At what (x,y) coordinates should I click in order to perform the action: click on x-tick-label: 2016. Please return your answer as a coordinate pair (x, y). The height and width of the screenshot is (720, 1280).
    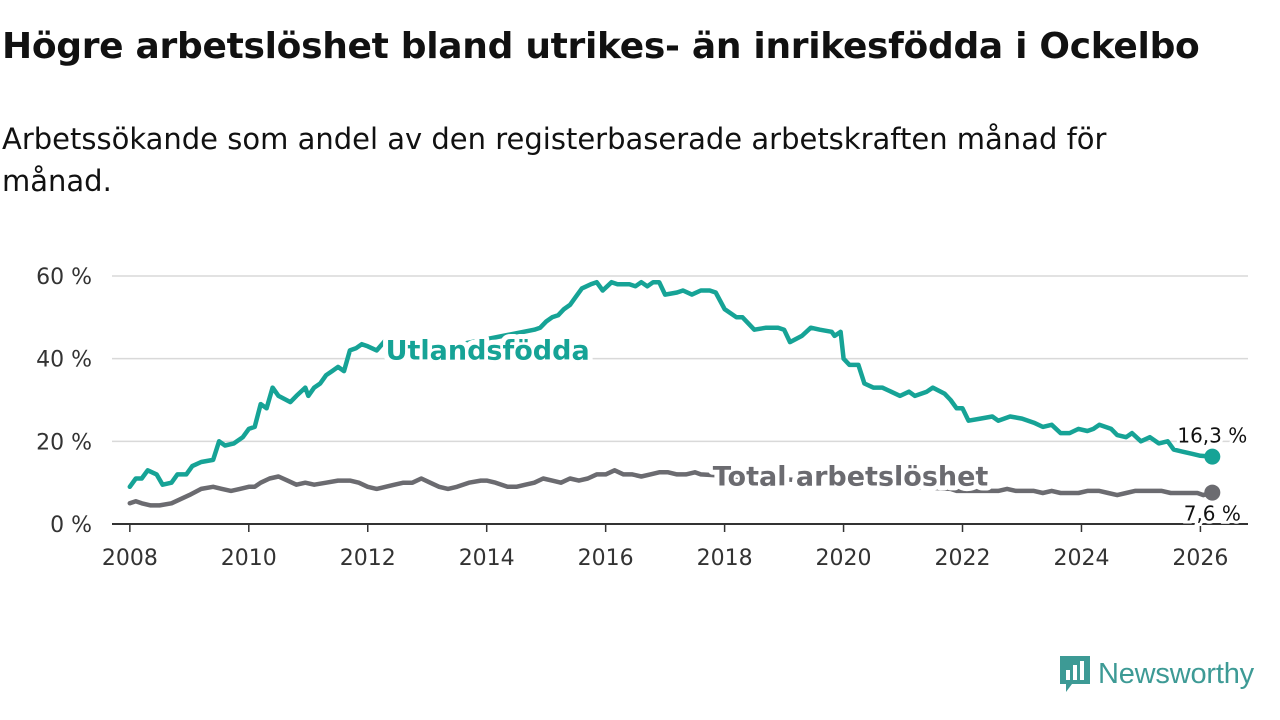
    Looking at the image, I should click on (606, 558).